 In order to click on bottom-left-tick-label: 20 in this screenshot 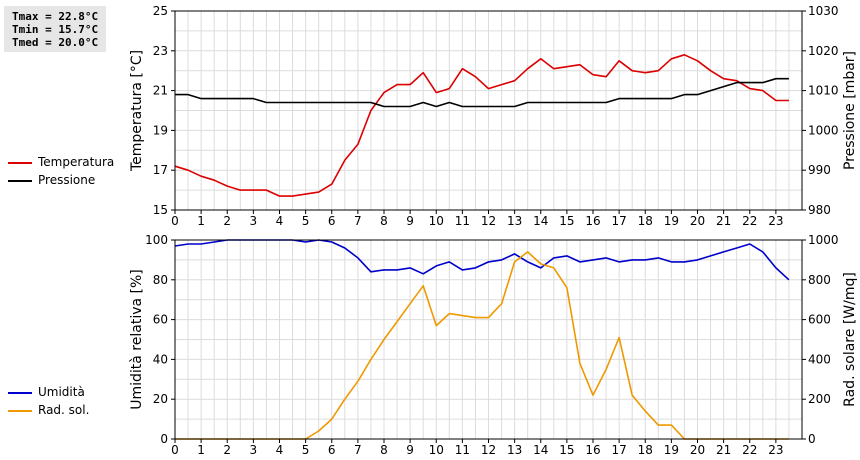, I will do `click(160, 399)`.